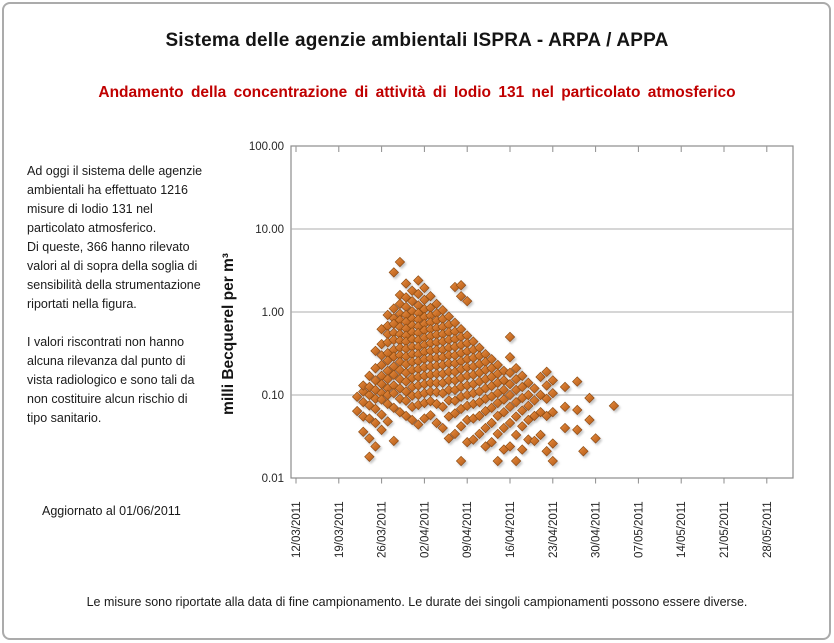 Image resolution: width=834 pixels, height=643 pixels. I want to click on y-tick-label: 0.10, so click(273, 396).